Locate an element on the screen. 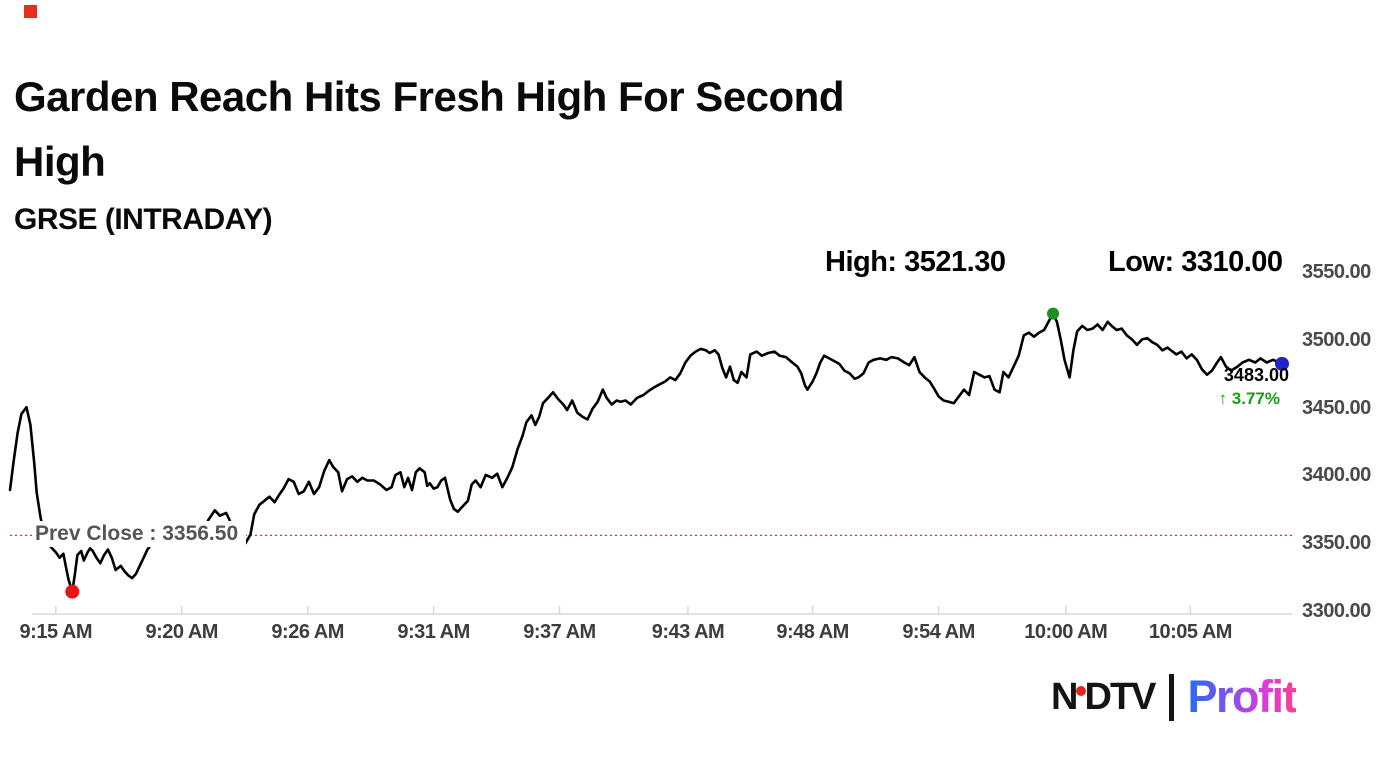 The width and height of the screenshot is (1382, 777). x-axis-label: 9:31 AM is located at coordinates (433, 632).